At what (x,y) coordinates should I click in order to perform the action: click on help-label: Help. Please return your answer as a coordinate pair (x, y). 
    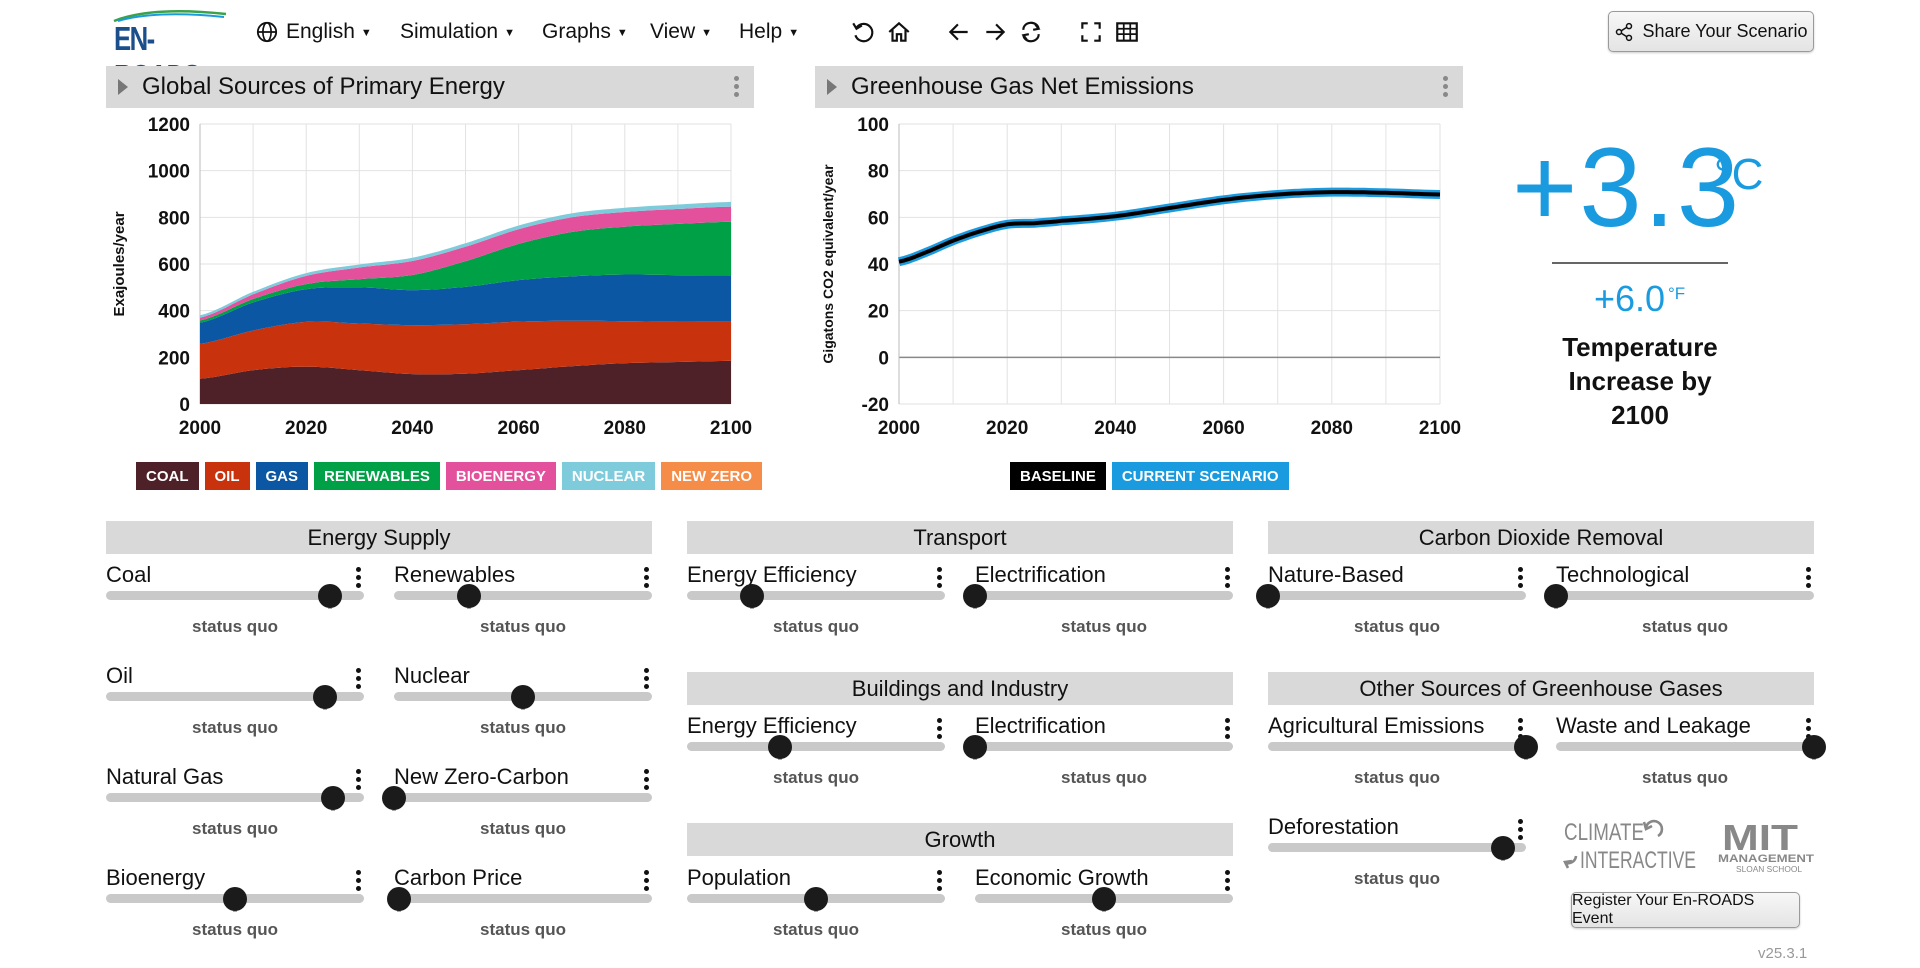
    Looking at the image, I should click on (761, 31).